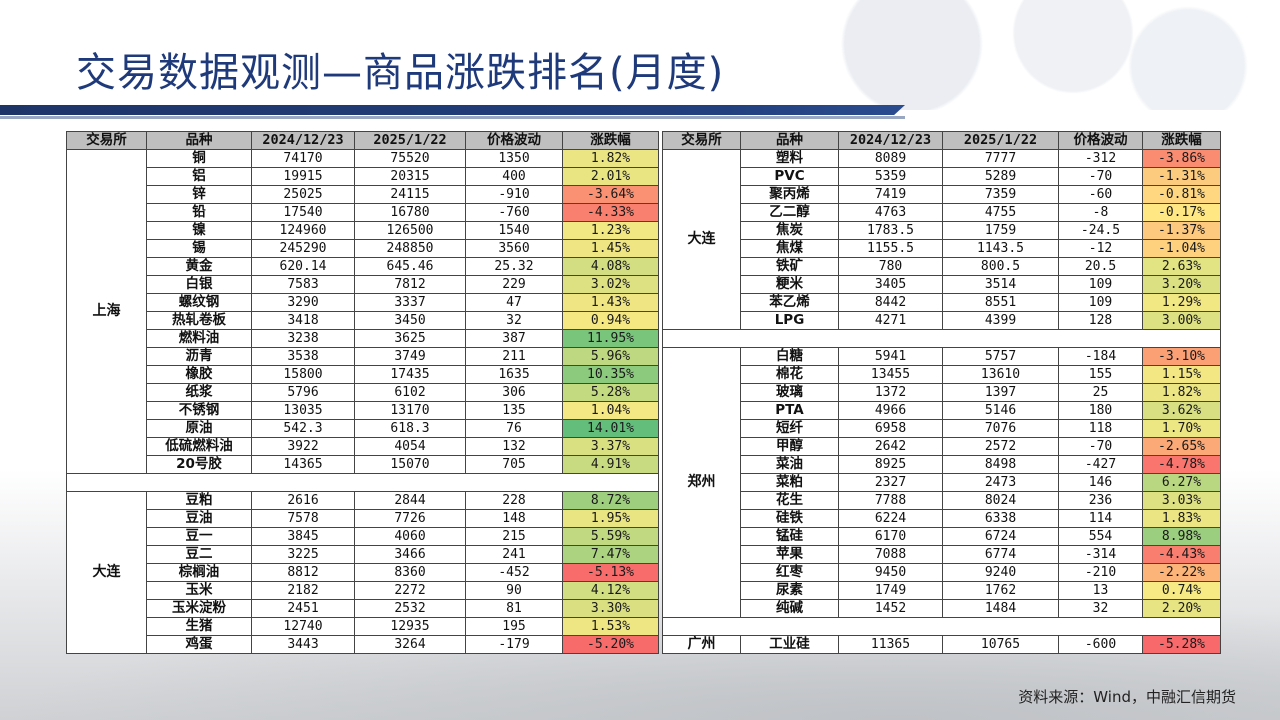 The width and height of the screenshot is (1280, 720). Describe the element at coordinates (610, 554) in the screenshot. I see `pct-change-cell: 7.47%` at that location.